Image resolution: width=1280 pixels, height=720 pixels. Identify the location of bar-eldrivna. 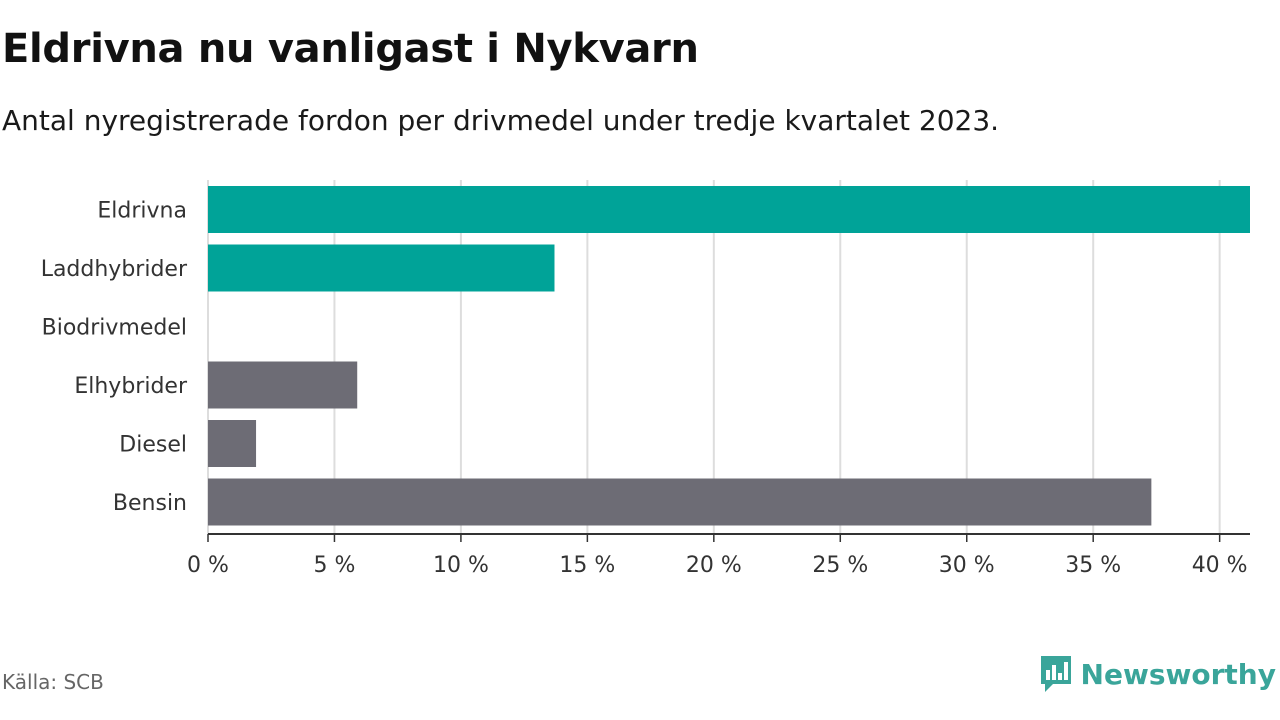
(729, 209).